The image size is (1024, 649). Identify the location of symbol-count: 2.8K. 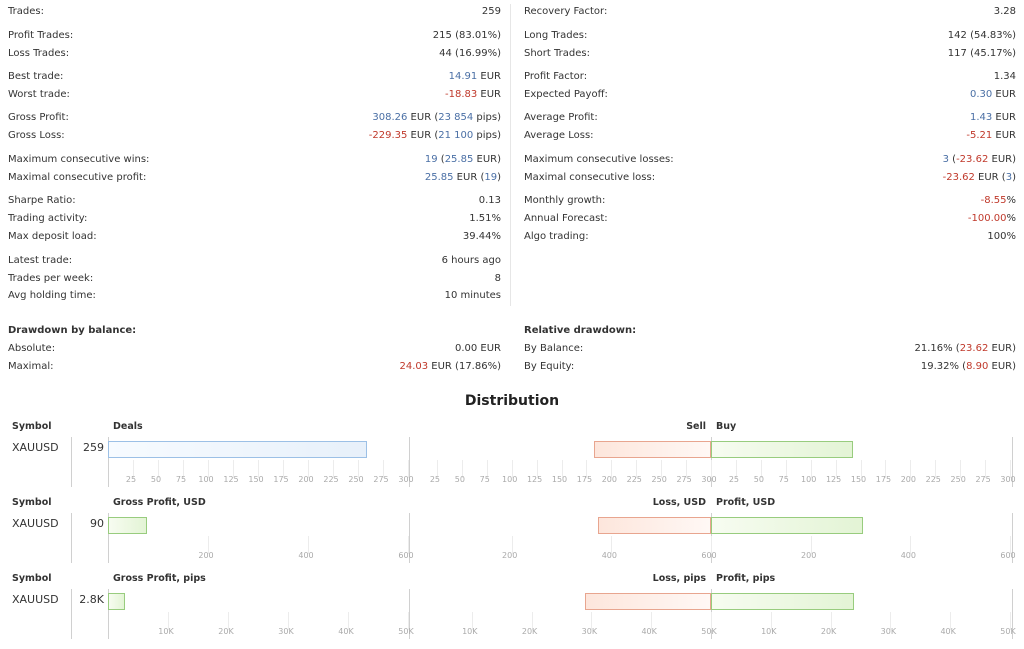
(91, 599).